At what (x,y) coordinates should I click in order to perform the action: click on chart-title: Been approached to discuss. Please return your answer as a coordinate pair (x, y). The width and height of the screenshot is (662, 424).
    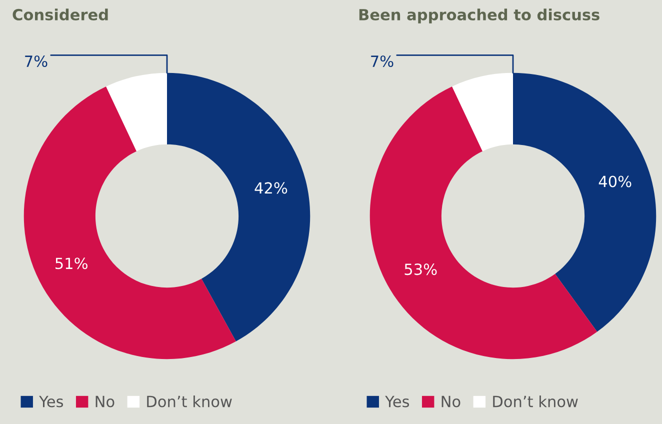
    Looking at the image, I should click on (479, 16).